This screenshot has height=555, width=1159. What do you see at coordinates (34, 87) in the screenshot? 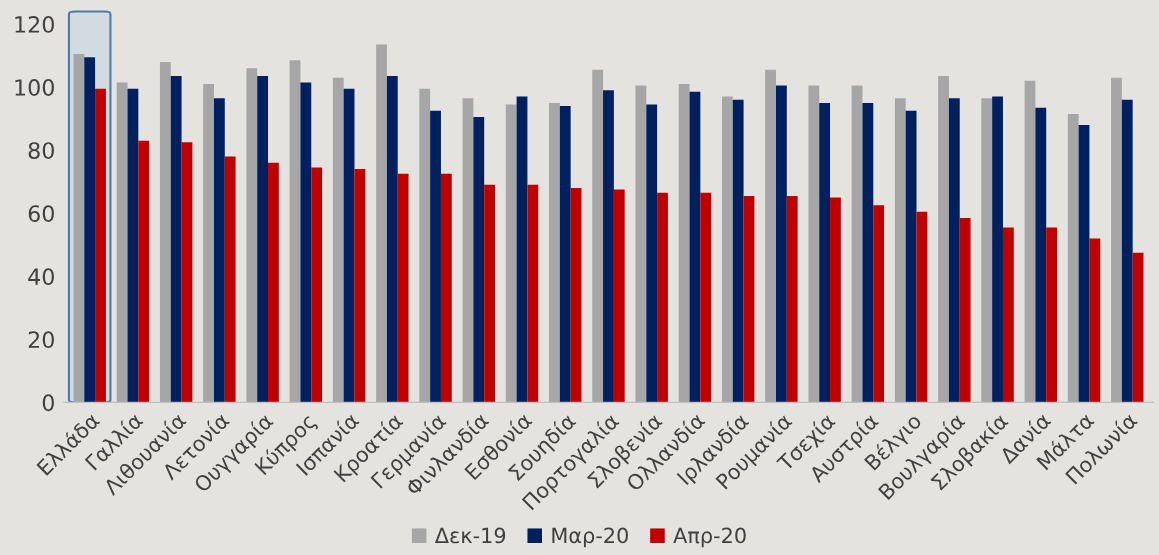
I see `y-tick-label: 100` at bounding box center [34, 87].